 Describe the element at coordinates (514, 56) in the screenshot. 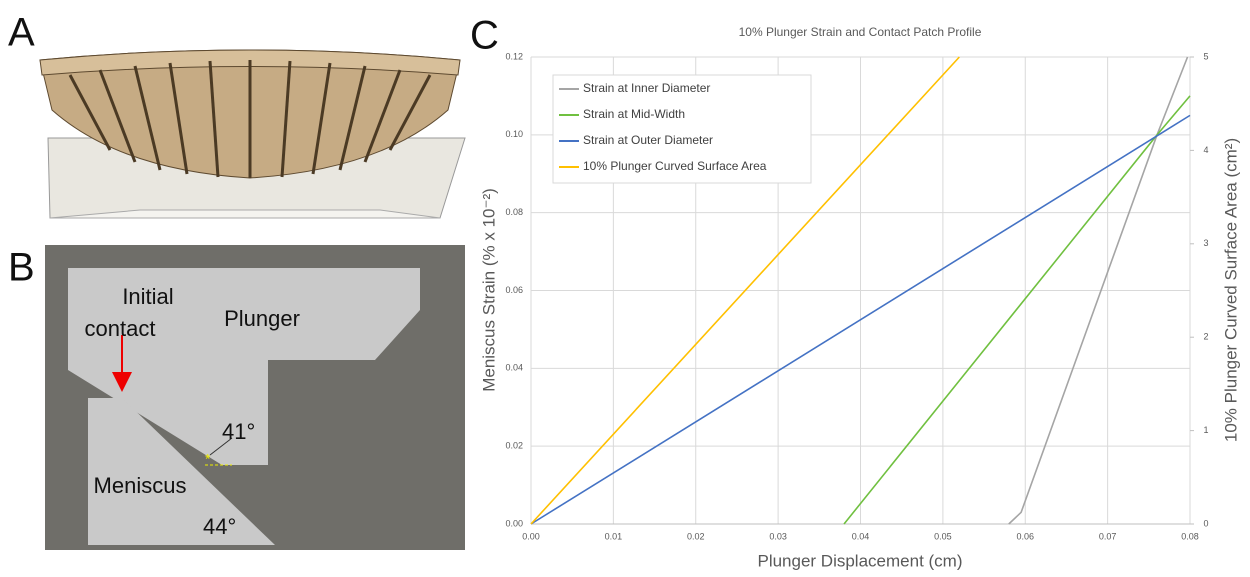

I see `y-tick-label: 0.12` at that location.